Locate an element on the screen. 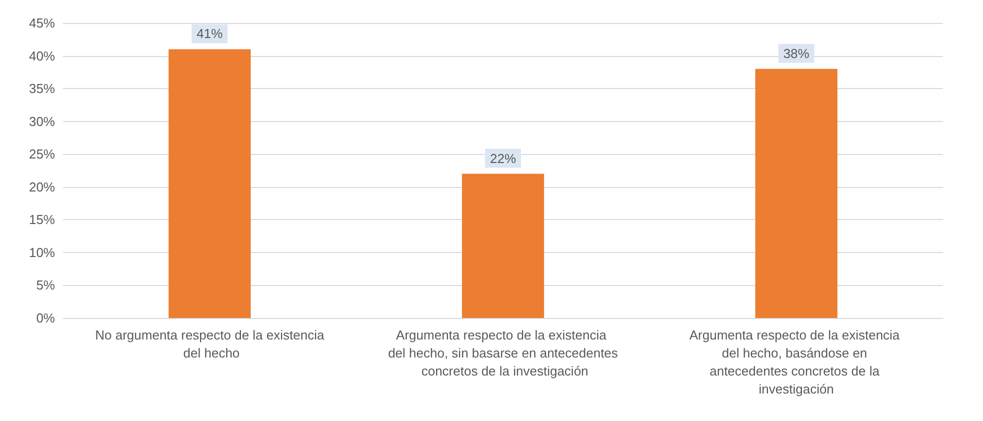 The image size is (983, 421). y-tick-label: 45% is located at coordinates (42, 23).